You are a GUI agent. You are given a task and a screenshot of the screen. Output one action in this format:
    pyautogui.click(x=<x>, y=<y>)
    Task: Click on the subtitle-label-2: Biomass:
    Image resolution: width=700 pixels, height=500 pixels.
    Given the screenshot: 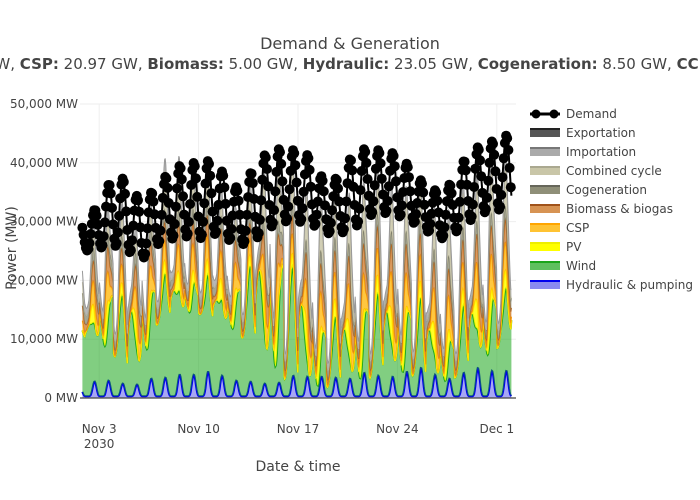 What is the action you would take?
    pyautogui.click(x=185, y=64)
    